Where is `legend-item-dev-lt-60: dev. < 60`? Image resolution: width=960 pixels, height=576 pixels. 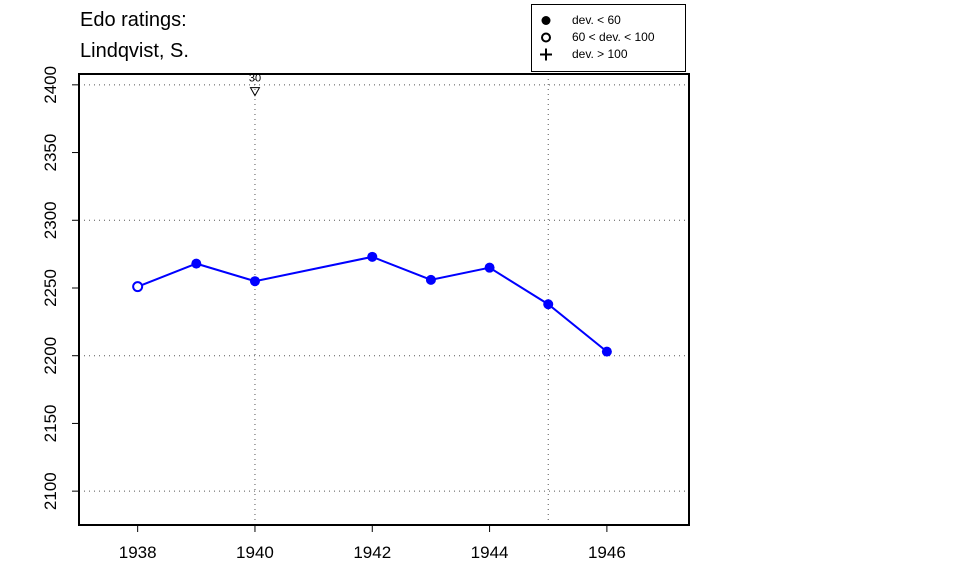 legend-item-dev-lt-60: dev. < 60 is located at coordinates (608, 20).